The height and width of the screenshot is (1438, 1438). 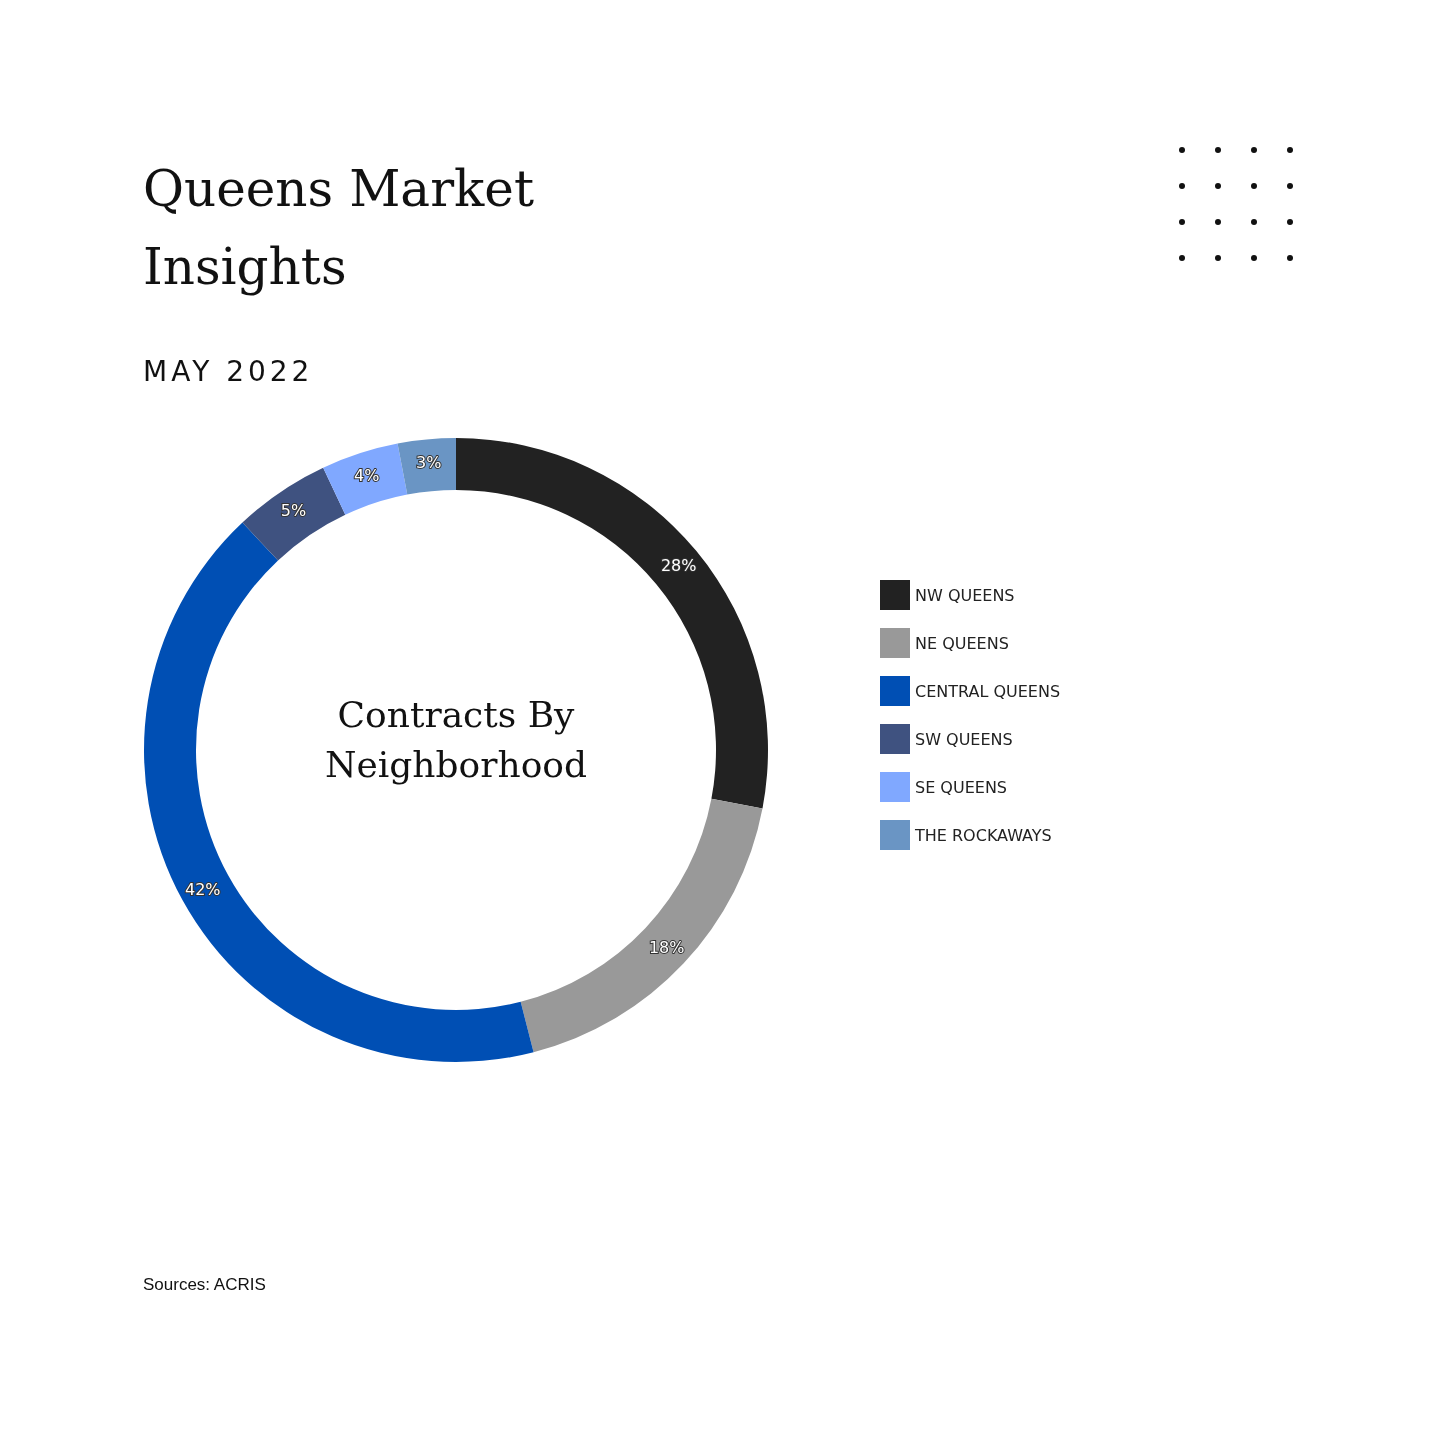 What do you see at coordinates (965, 595) in the screenshot?
I see `legend-label: NW QUEENS` at bounding box center [965, 595].